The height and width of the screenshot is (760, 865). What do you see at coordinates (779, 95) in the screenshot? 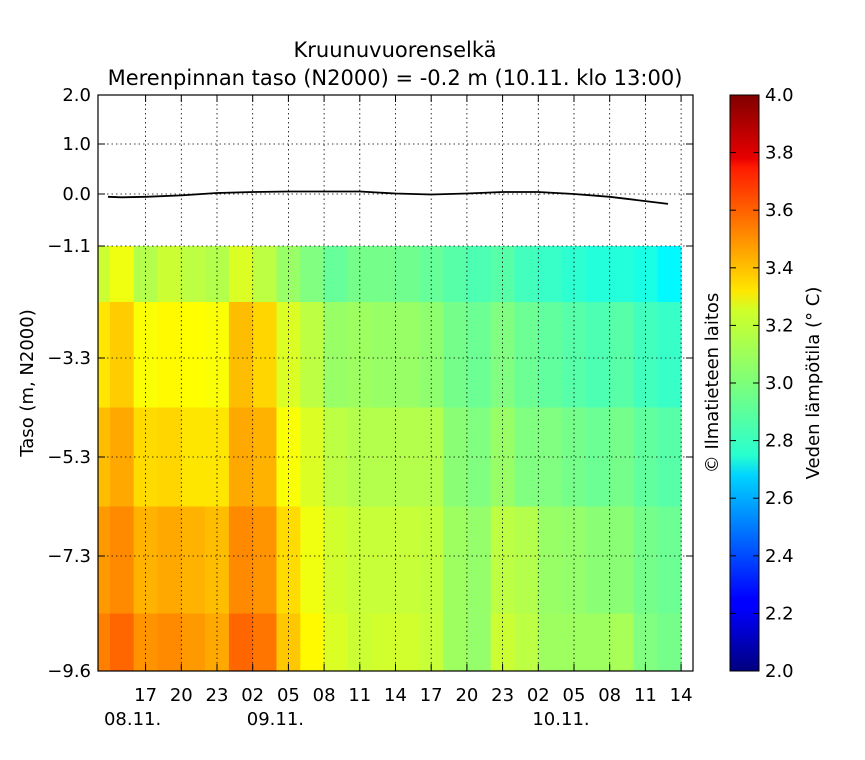
I see `colorbar-tick-label: 4.0` at bounding box center [779, 95].